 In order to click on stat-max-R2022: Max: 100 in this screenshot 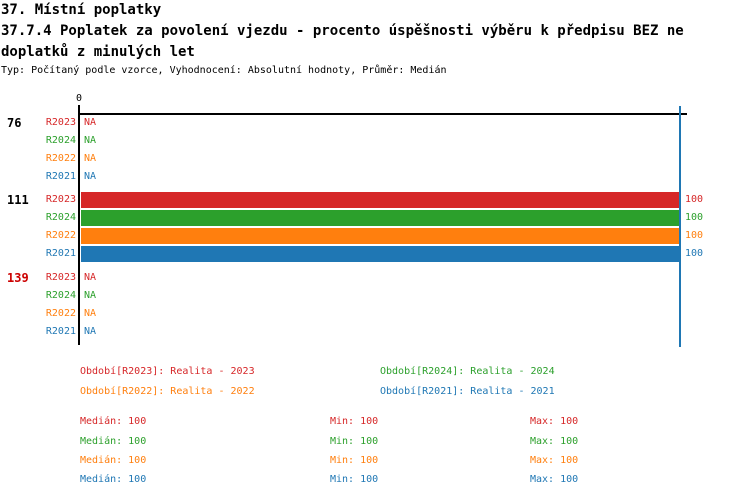, I will do `click(554, 460)`.